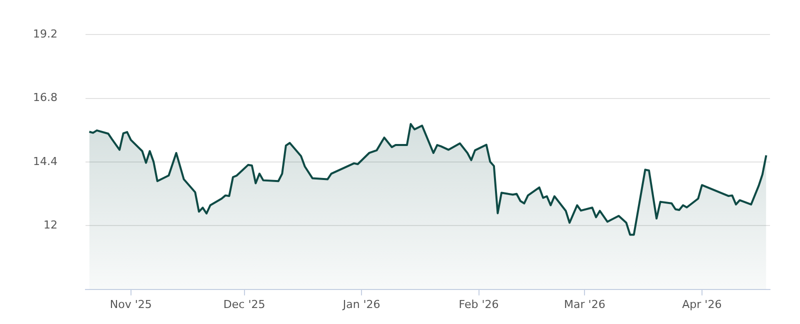  I want to click on y-tick-label: 14.4, so click(45, 161).